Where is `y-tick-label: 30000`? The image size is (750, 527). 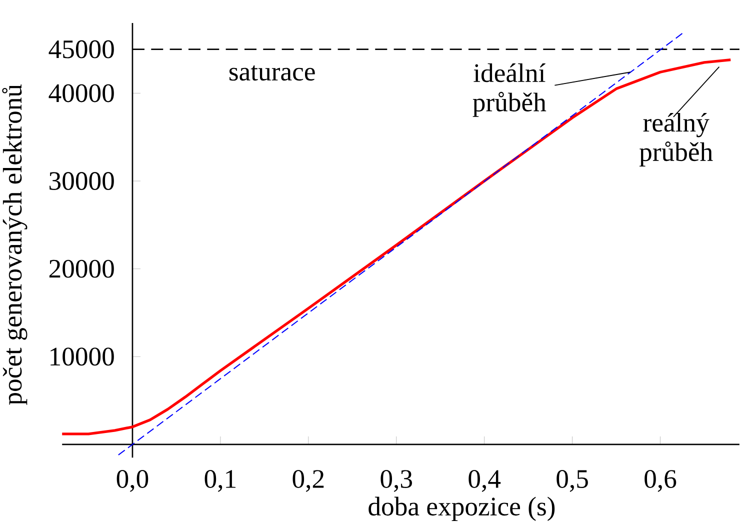 y-tick-label: 30000 is located at coordinates (82, 181).